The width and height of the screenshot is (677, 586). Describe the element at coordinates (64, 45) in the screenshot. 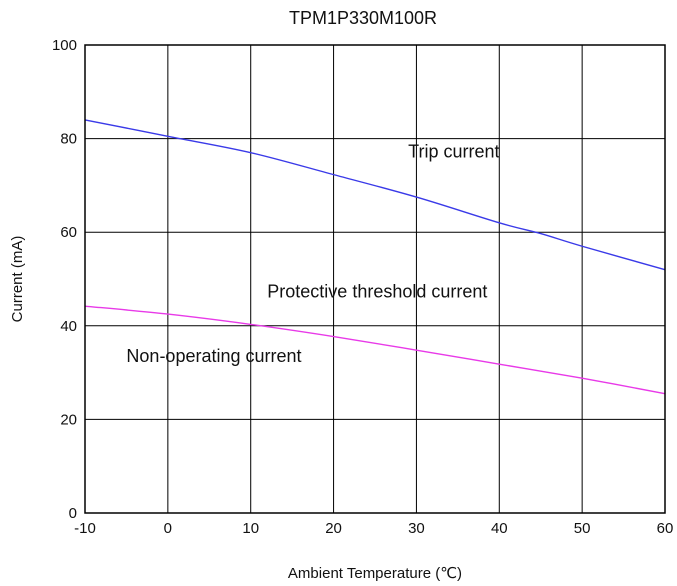

I see `y-tick-label-5: 100` at that location.